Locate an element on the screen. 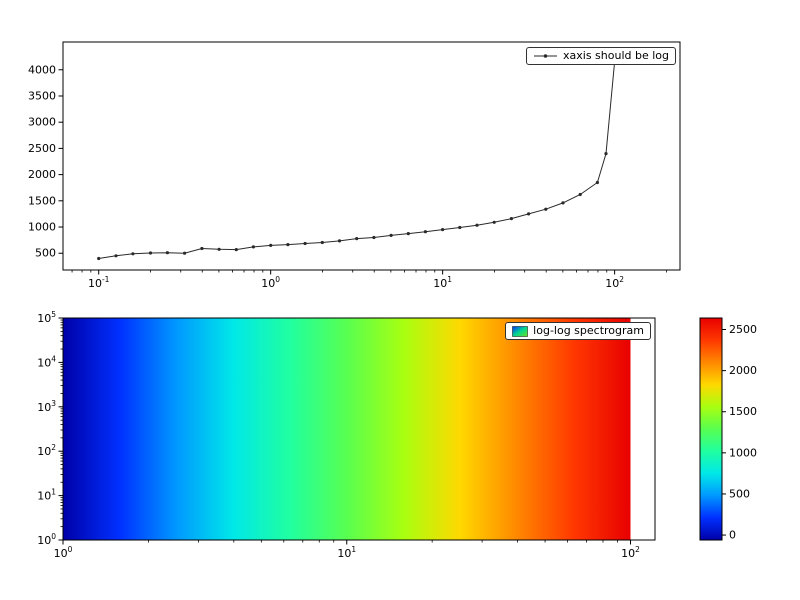 This screenshot has width=800, height=600. y-tick-label: 3000 is located at coordinates (42, 122).